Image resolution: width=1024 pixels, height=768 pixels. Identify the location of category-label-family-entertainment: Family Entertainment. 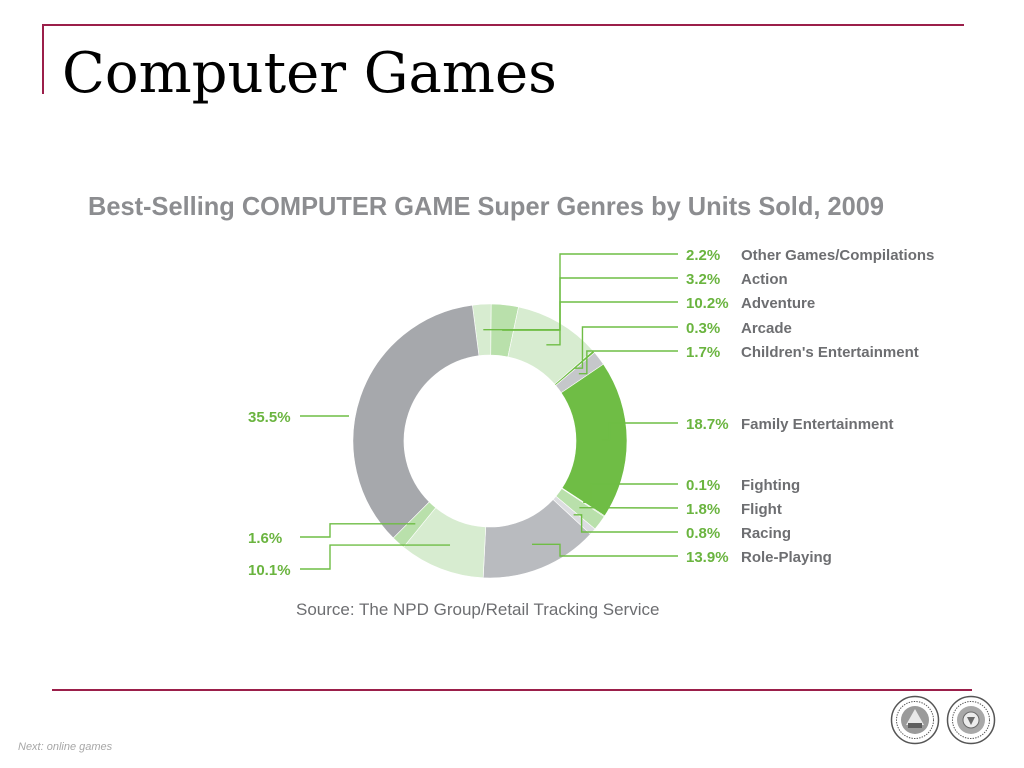
(817, 424).